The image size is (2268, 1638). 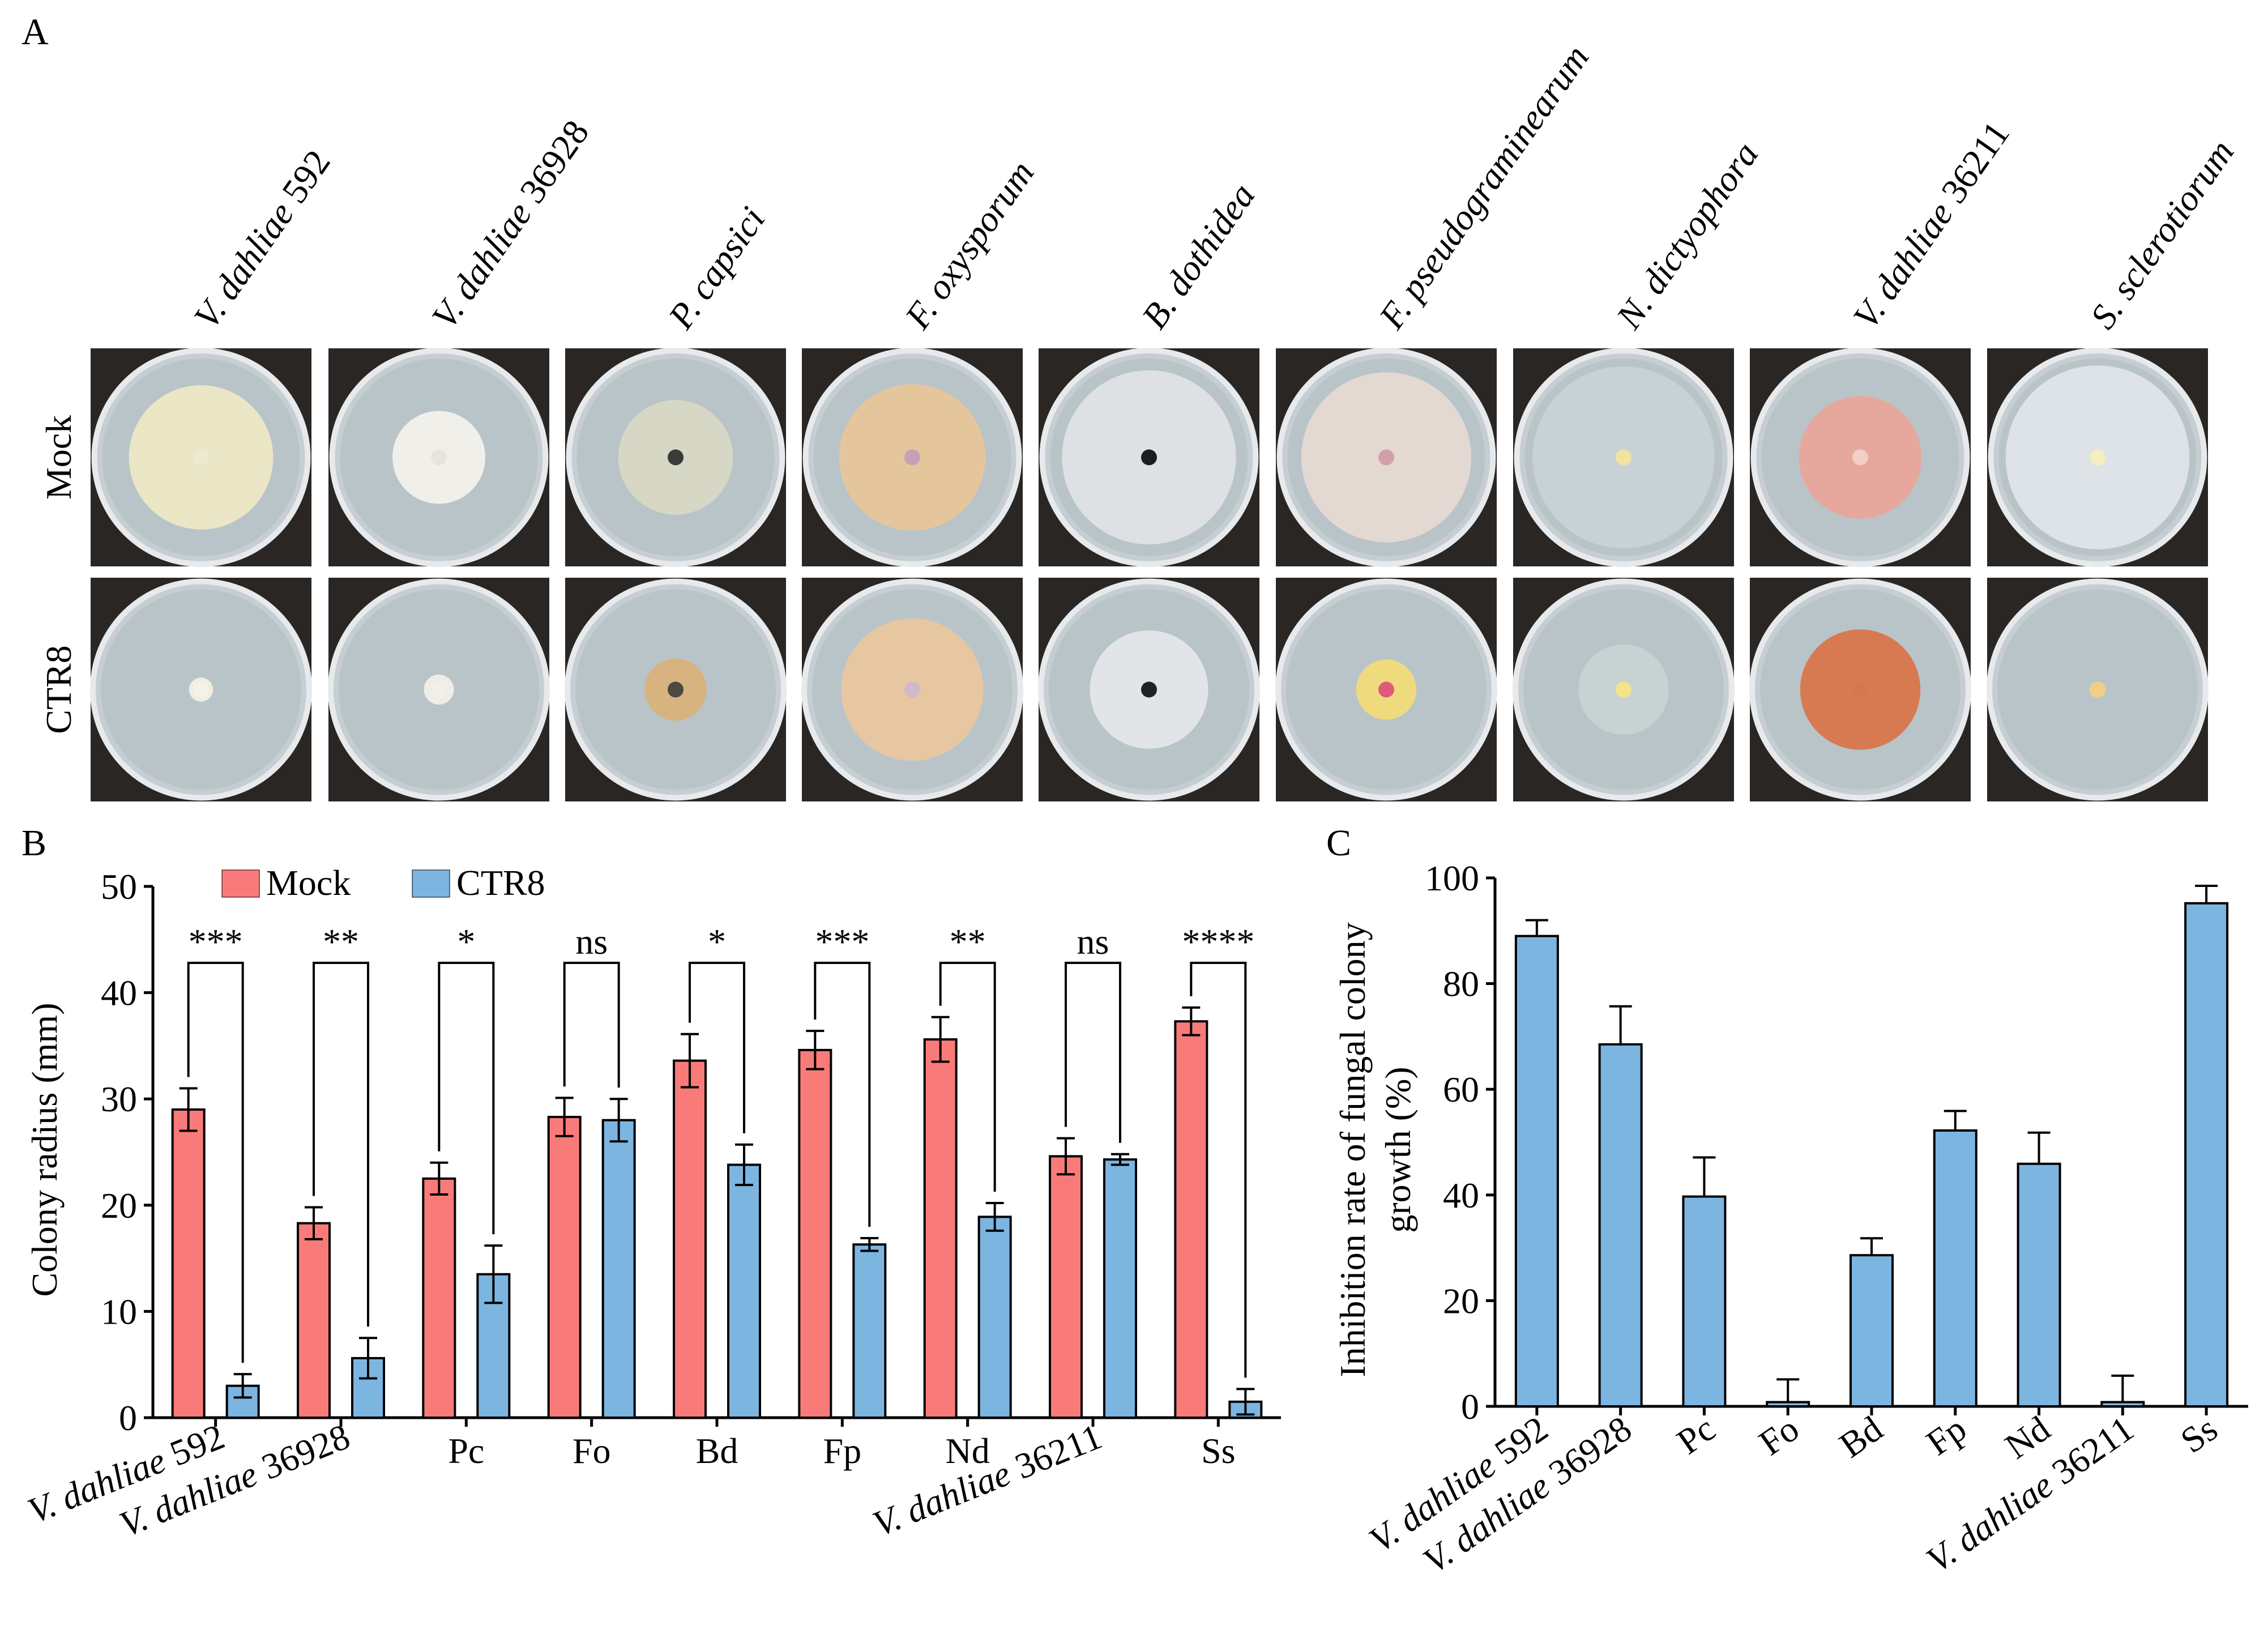 What do you see at coordinates (59, 457) in the screenshot?
I see `row-label-mock: Mock` at bounding box center [59, 457].